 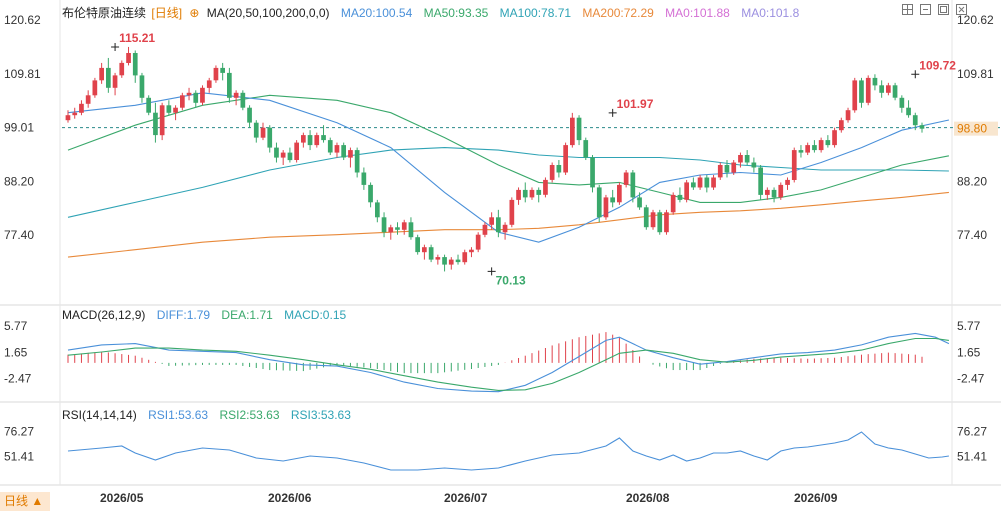 I want to click on grid-toggle-icon, so click(x=907, y=9).